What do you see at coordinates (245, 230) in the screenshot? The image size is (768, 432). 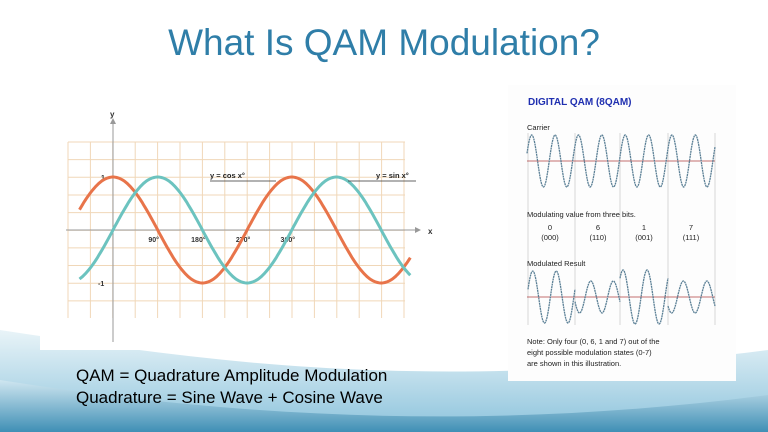 I see `series-sin-line` at bounding box center [245, 230].